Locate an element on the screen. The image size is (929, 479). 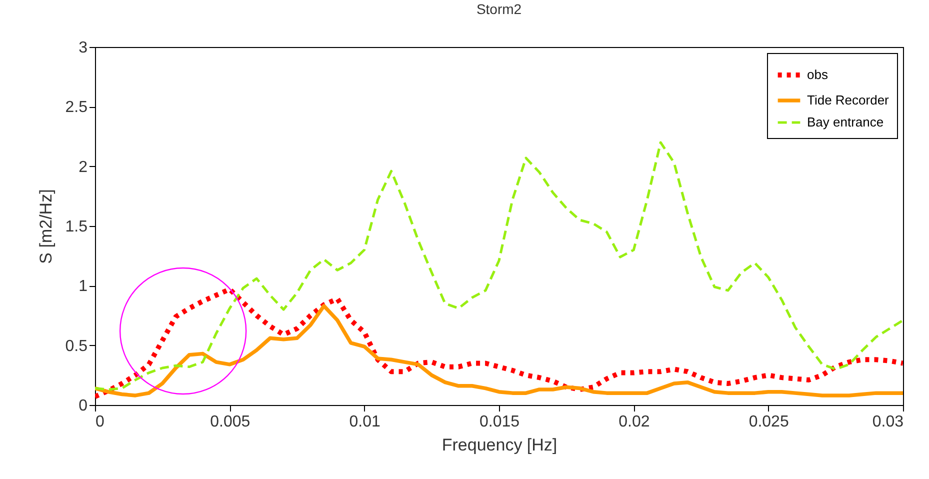
x-tick-label: 0.025 is located at coordinates (768, 422).